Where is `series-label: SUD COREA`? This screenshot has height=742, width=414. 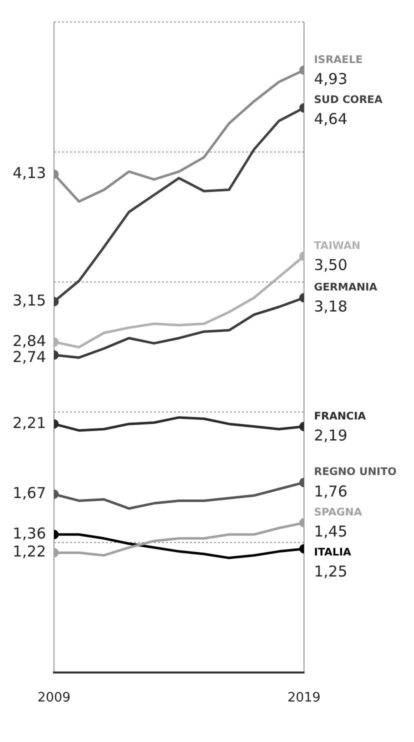
series-label: SUD COREA is located at coordinates (349, 100).